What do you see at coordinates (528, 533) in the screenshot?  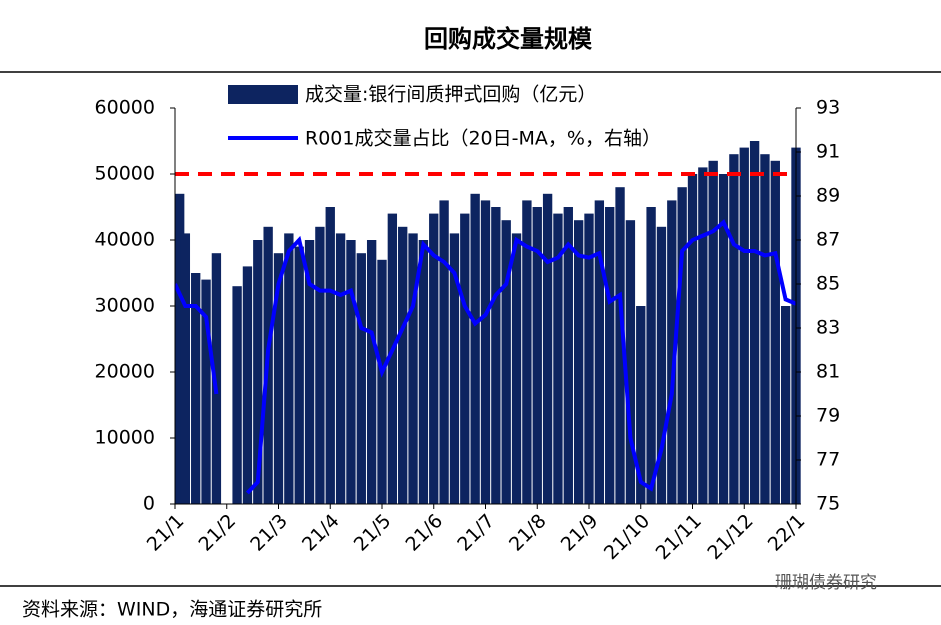 I see `x-tick-label: 21/8` at bounding box center [528, 533].